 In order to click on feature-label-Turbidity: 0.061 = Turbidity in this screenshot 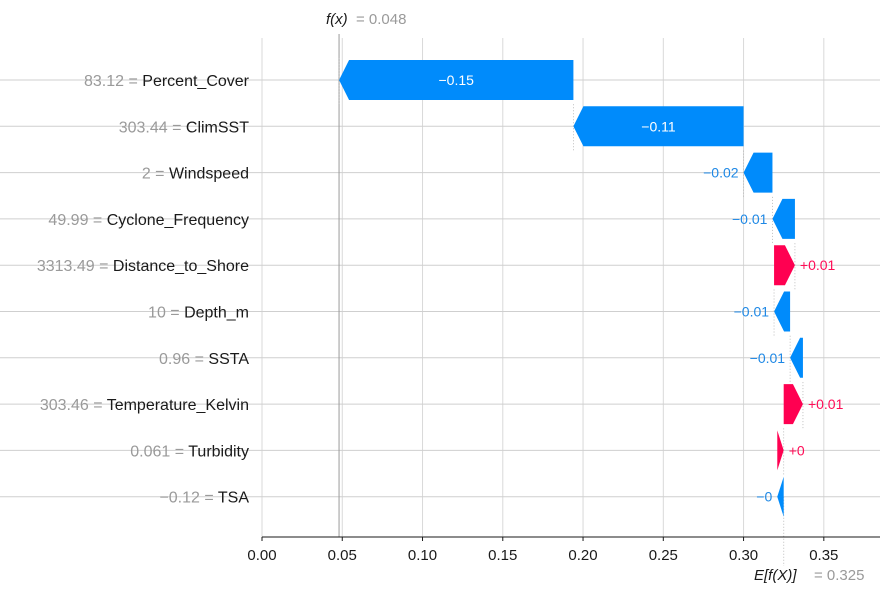, I will do `click(189, 451)`.